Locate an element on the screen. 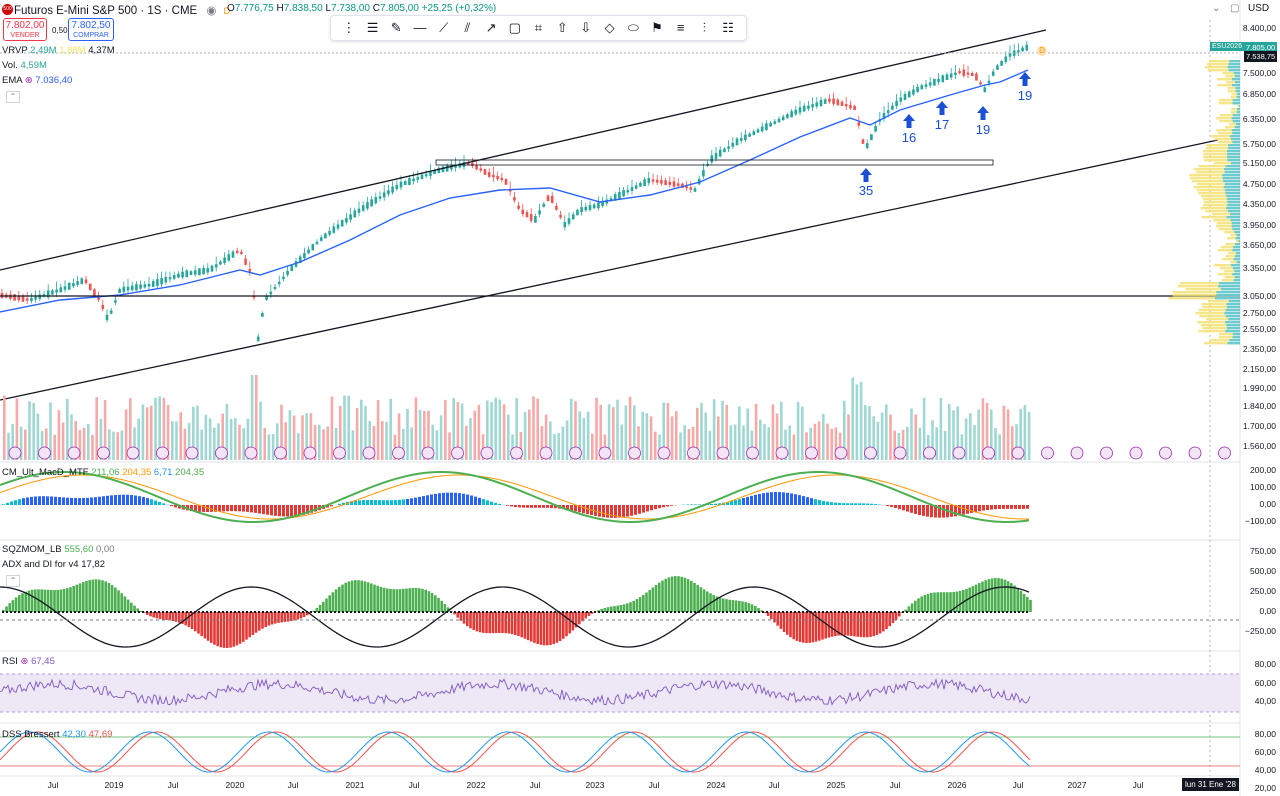 Image resolution: width=1280 pixels, height=796 pixels. ema-legend: EMA ⊛ 7.036,40 is located at coordinates (37, 80).